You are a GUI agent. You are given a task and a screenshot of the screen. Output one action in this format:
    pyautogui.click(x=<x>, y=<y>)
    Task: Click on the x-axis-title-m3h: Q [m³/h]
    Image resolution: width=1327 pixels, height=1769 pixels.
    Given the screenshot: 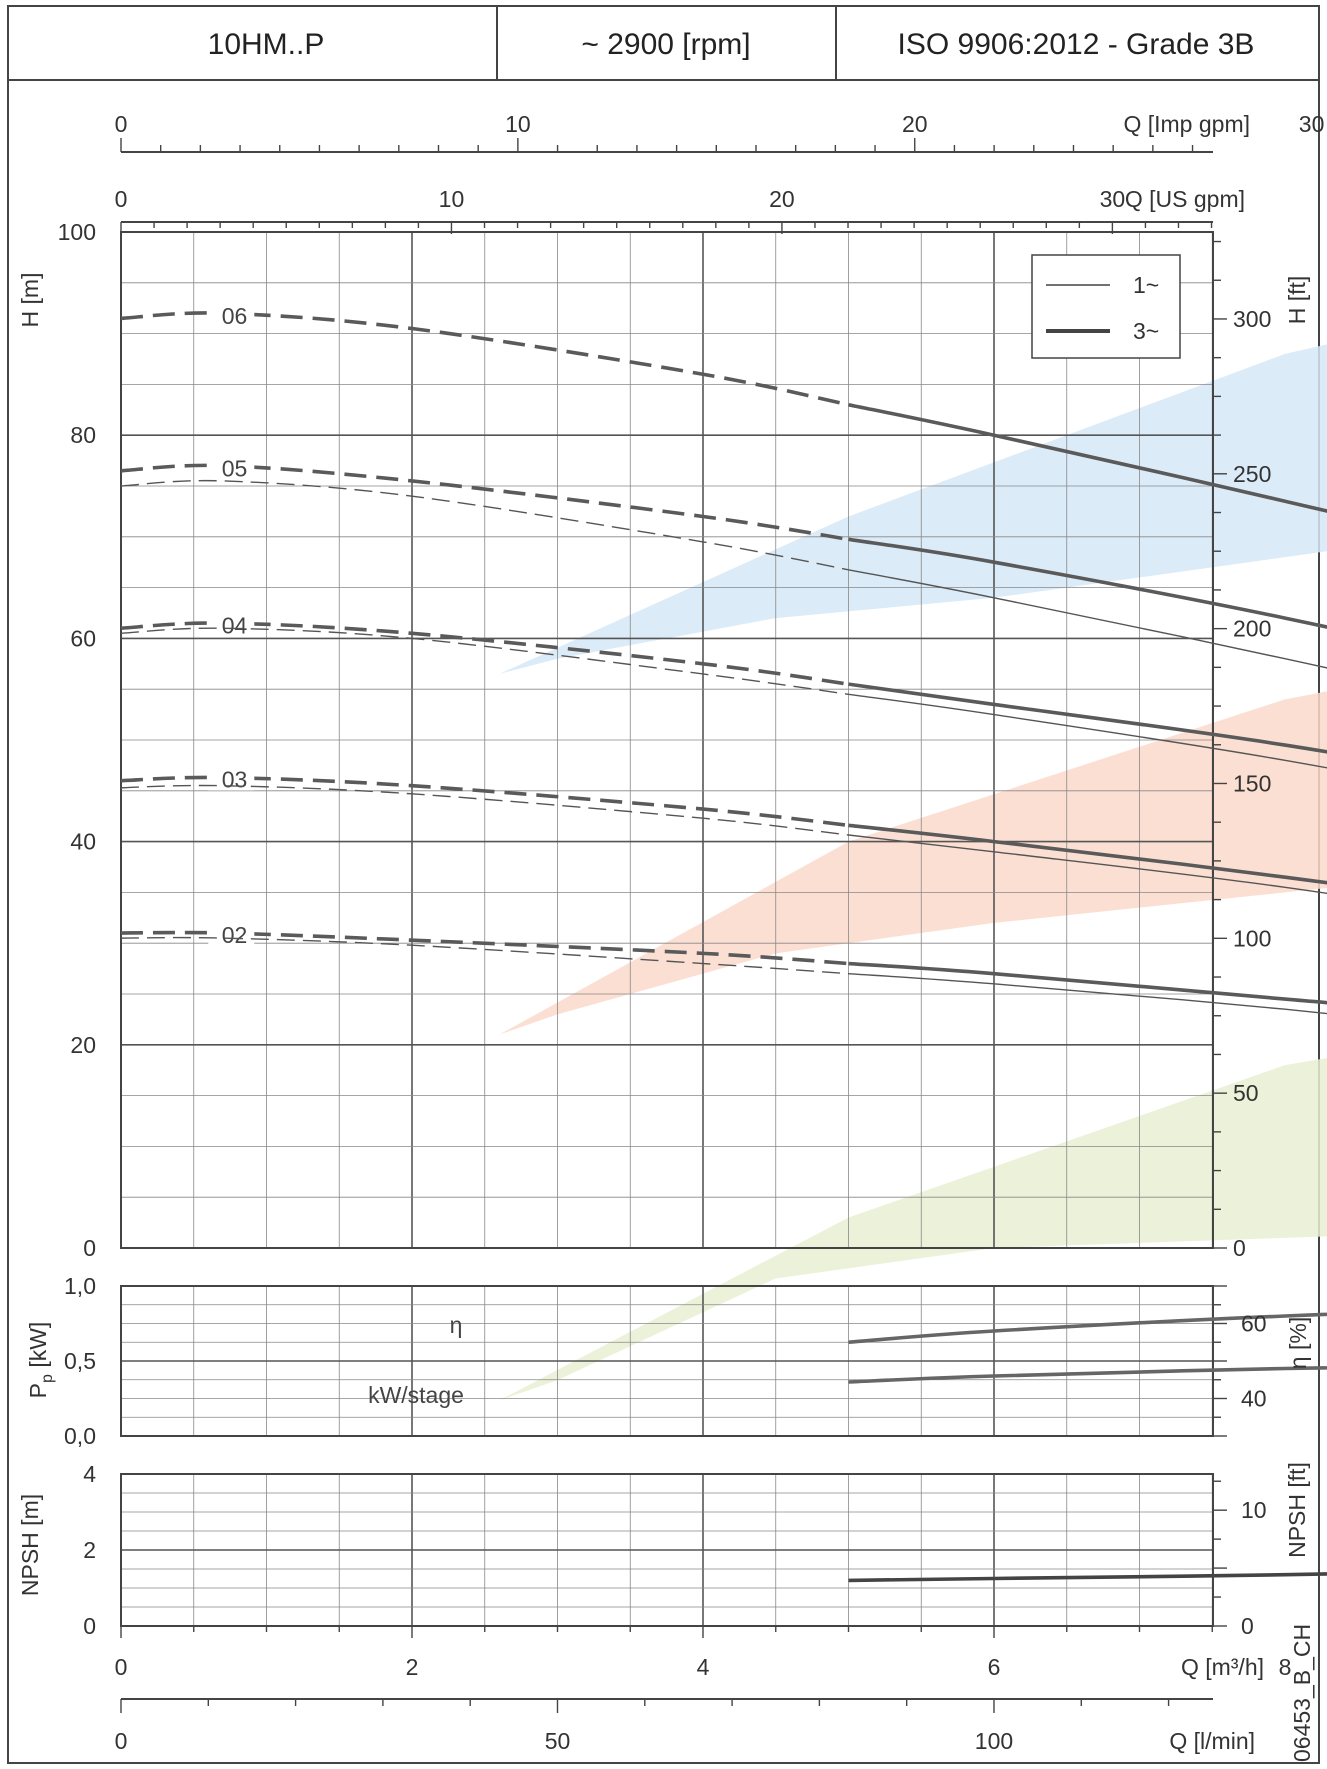 What is the action you would take?
    pyautogui.click(x=1222, y=1667)
    